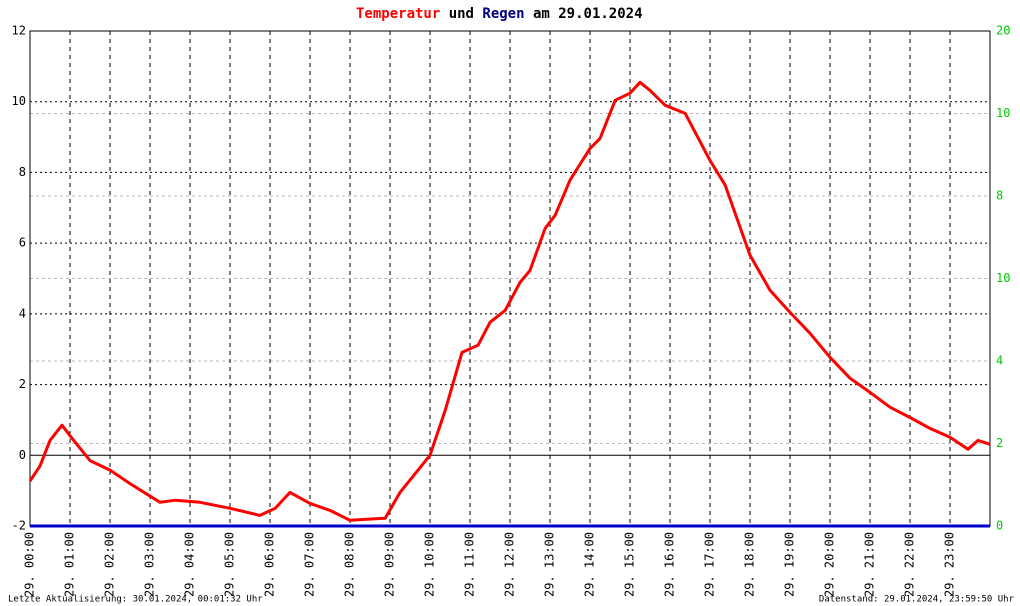 The height and width of the screenshot is (606, 1020). I want to click on x-tick-label: 29. 16:00, so click(670, 564).